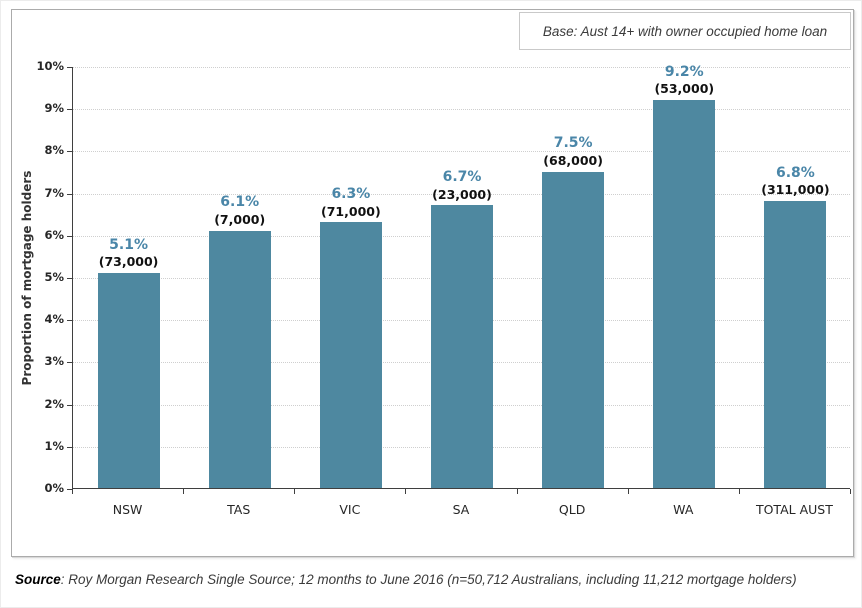  I want to click on bar-count-label: (71,000), so click(351, 211).